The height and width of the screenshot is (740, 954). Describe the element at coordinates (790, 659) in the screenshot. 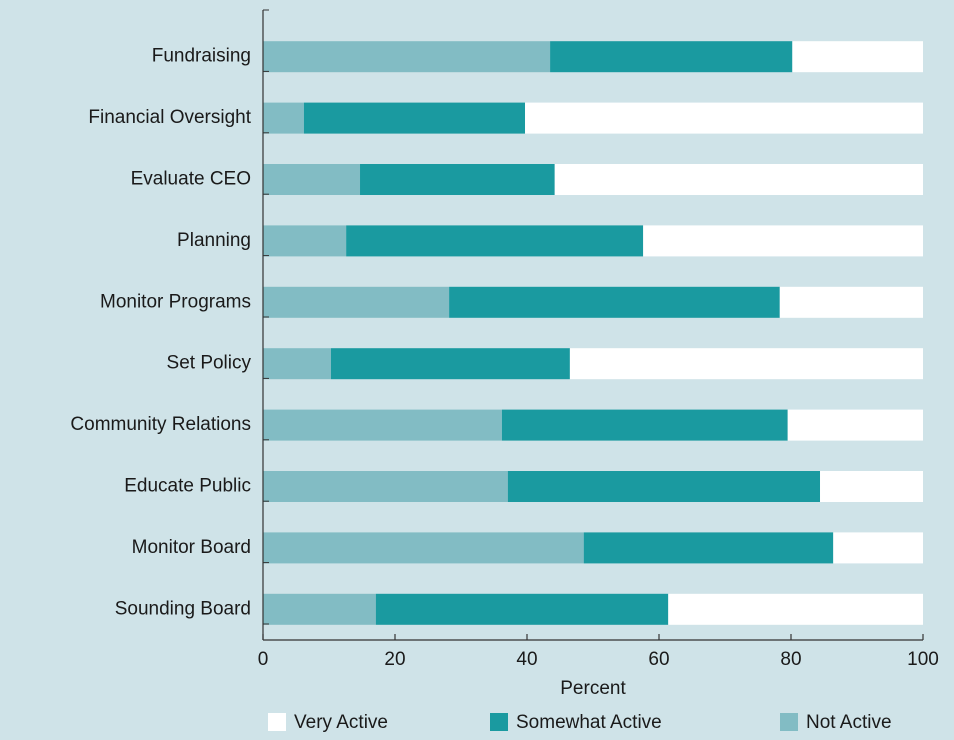

I see `x-tick-label: 80` at that location.